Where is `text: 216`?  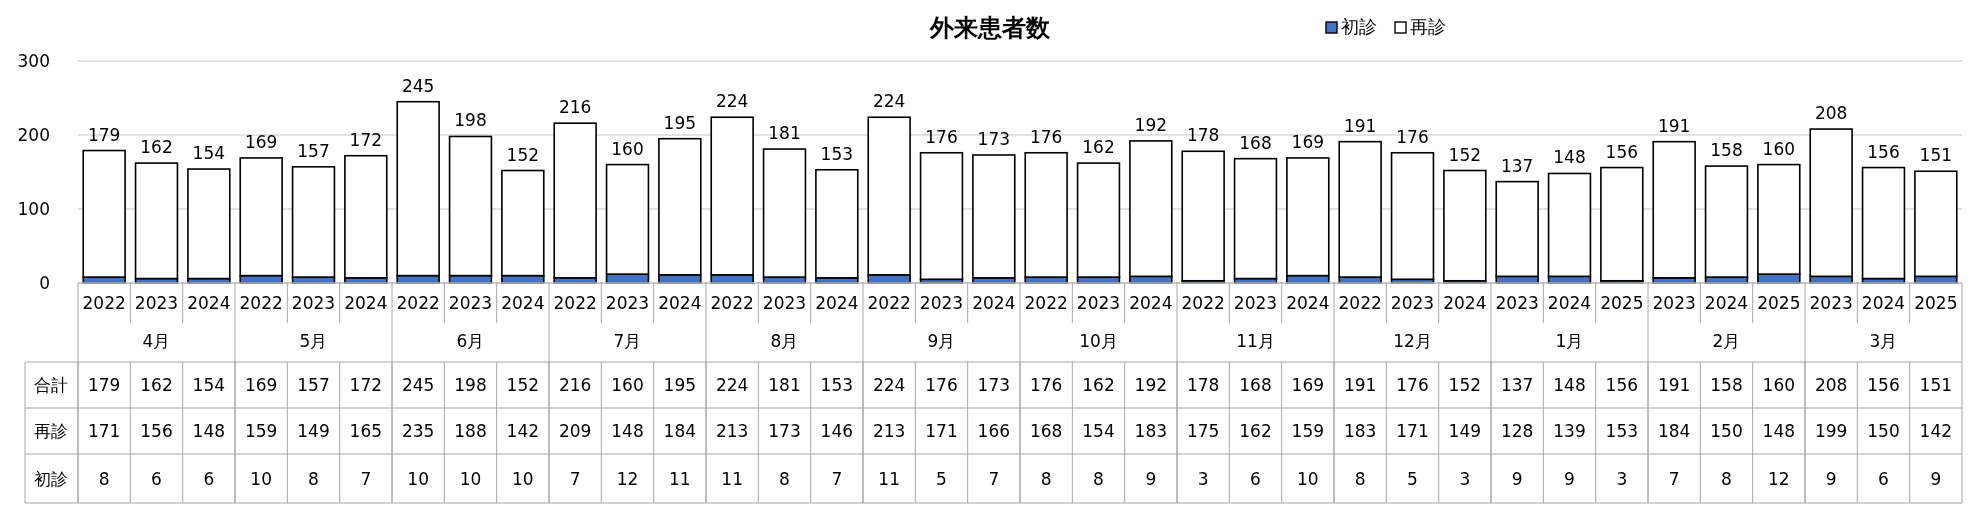 text: 216 is located at coordinates (575, 385).